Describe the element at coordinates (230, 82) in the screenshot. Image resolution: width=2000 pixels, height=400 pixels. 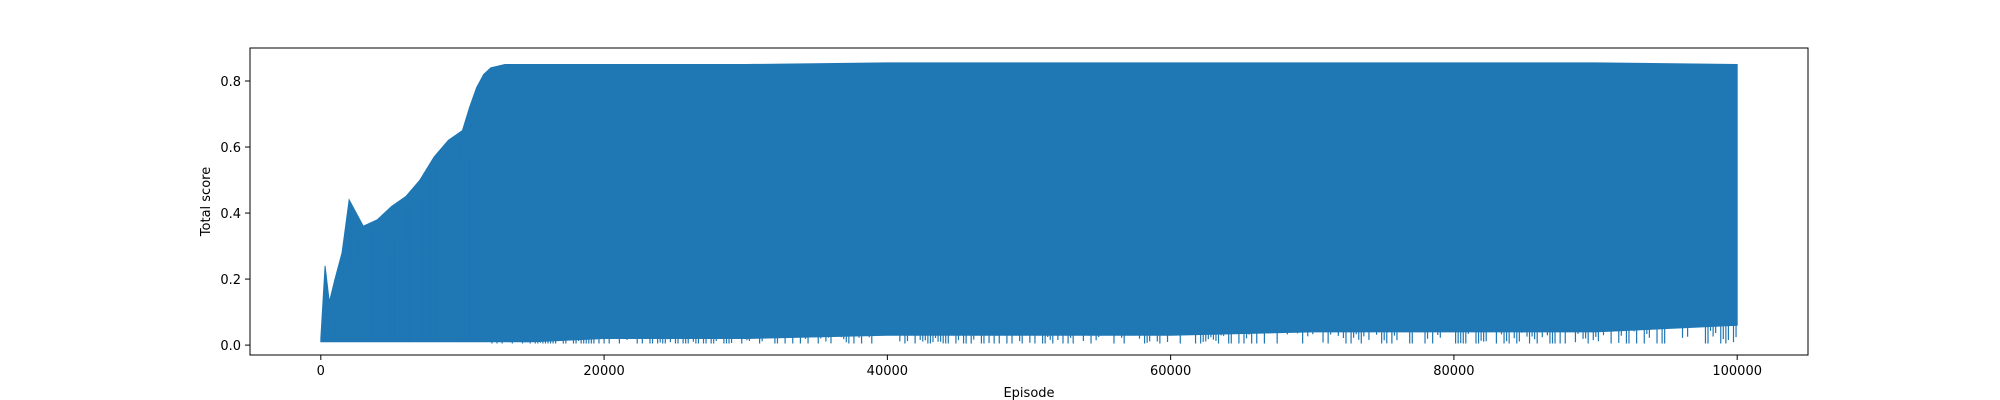
I see `y-tick-label: 0.8` at that location.